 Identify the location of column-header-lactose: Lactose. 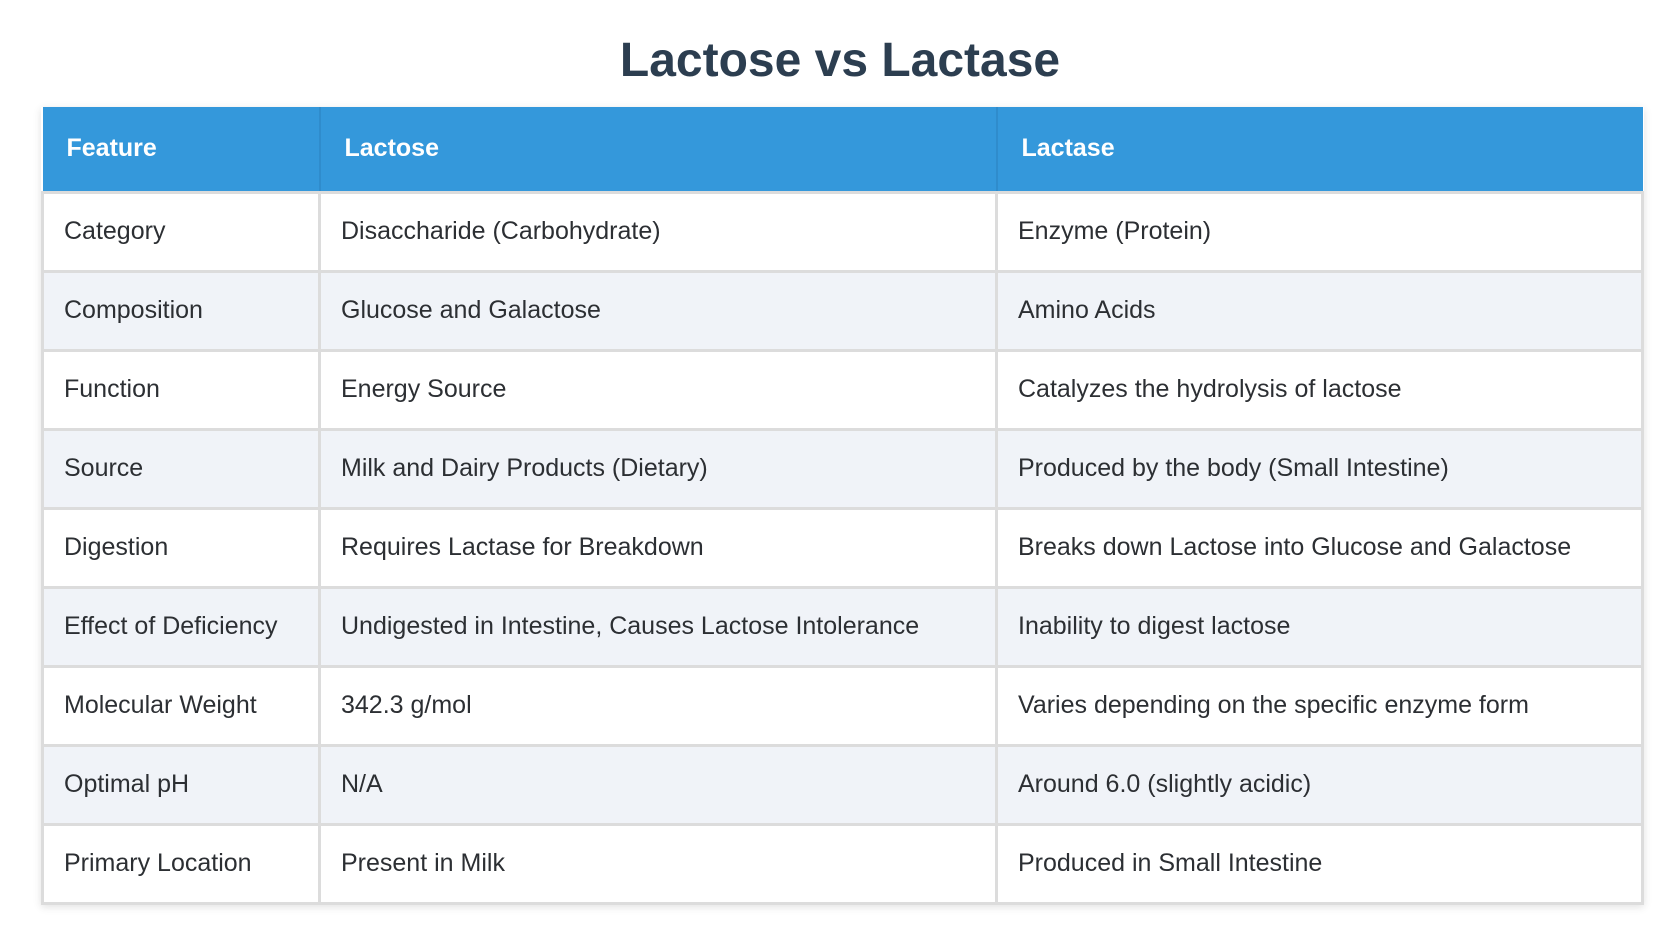
(658, 149).